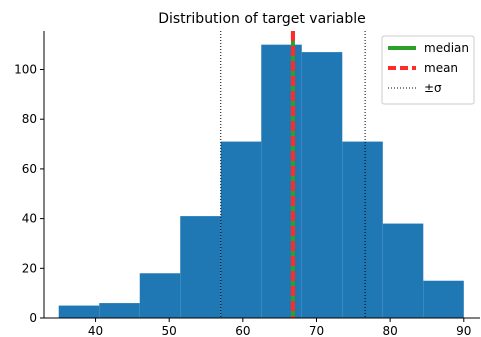  What do you see at coordinates (29, 169) in the screenshot?
I see `y-tick-label: 60` at bounding box center [29, 169].